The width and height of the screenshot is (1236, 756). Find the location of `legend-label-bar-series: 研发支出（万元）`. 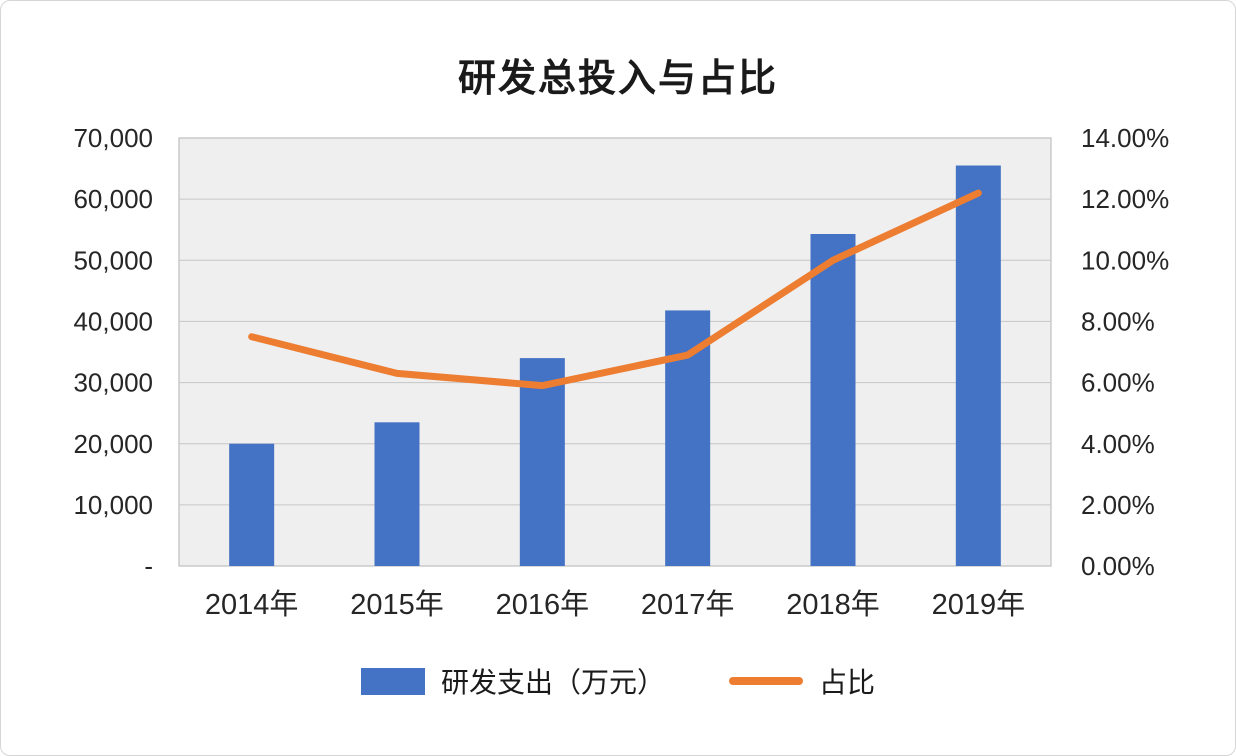

legend-label-bar-series: 研发支出（万元） is located at coordinates (552, 682).